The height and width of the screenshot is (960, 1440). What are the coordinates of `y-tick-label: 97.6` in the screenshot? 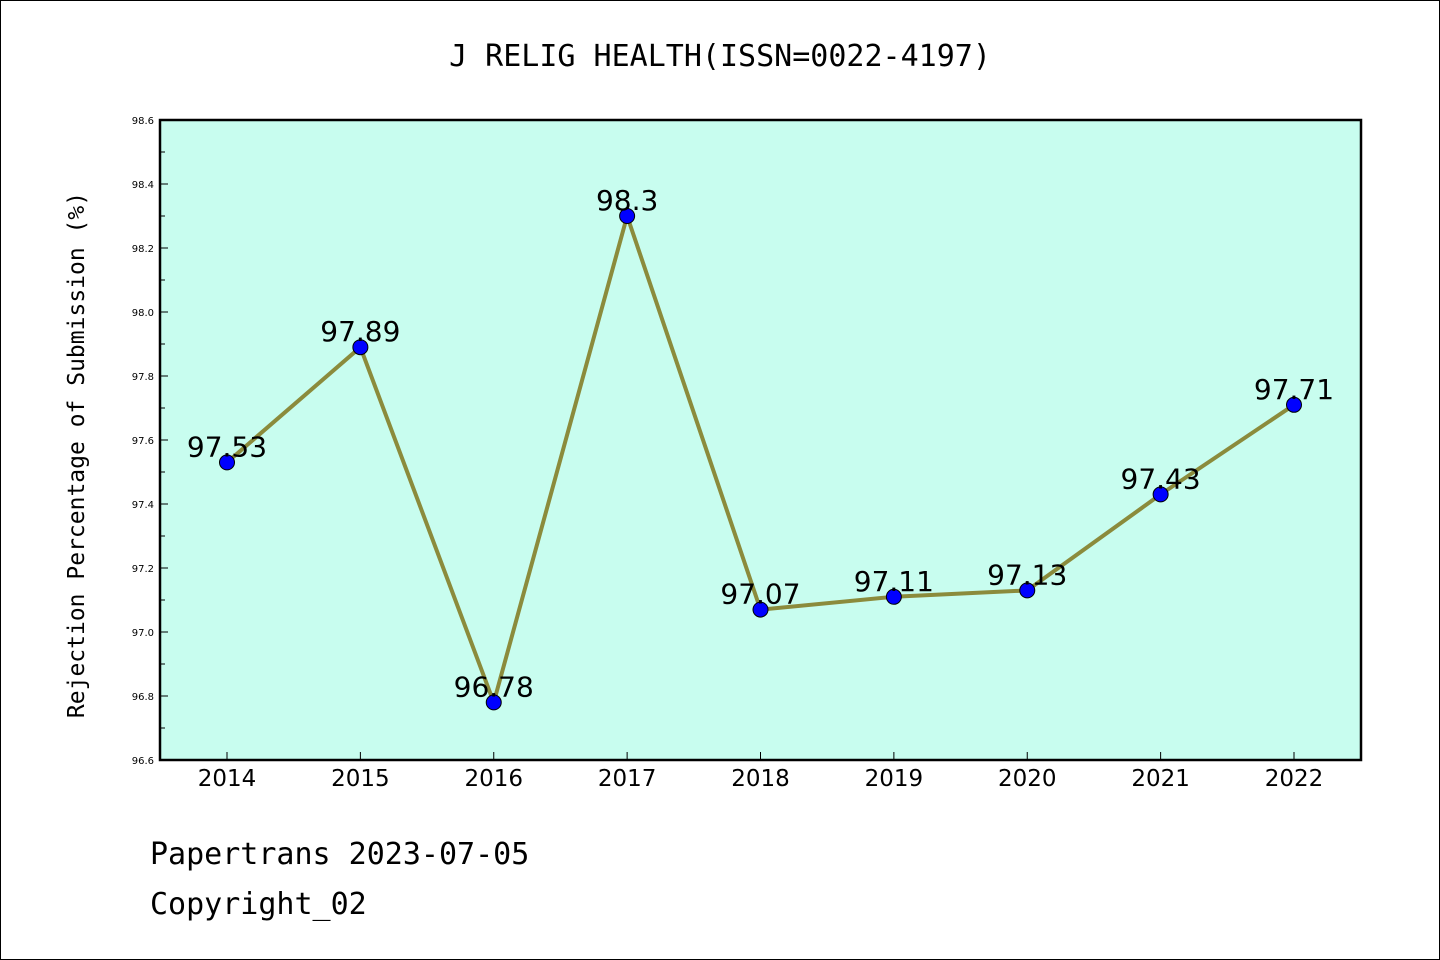 It's located at (143, 441).